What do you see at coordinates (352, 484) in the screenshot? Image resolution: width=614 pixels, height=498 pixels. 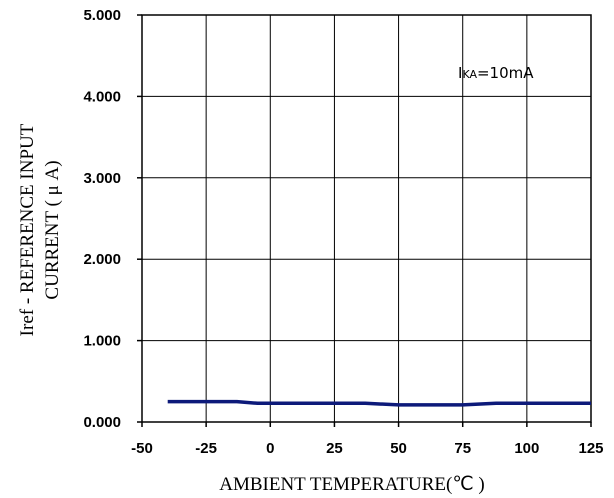 I see `x-axis-title: AMBIENT TEMPERATURE(℃ )` at bounding box center [352, 484].